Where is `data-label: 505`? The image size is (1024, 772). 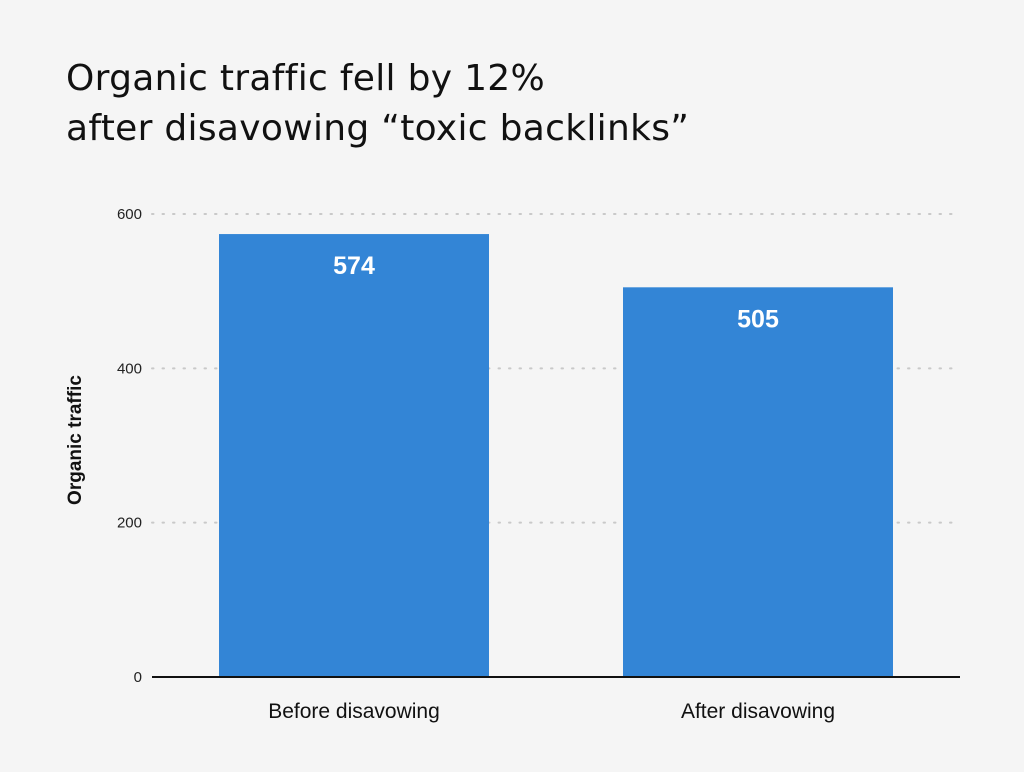 data-label: 505 is located at coordinates (758, 319).